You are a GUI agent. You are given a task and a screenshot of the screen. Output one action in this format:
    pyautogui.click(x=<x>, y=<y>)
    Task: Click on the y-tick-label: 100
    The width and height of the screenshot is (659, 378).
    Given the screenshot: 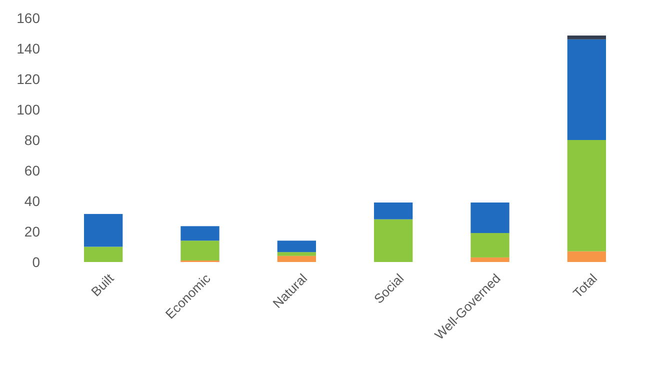 What is the action you would take?
    pyautogui.click(x=28, y=109)
    